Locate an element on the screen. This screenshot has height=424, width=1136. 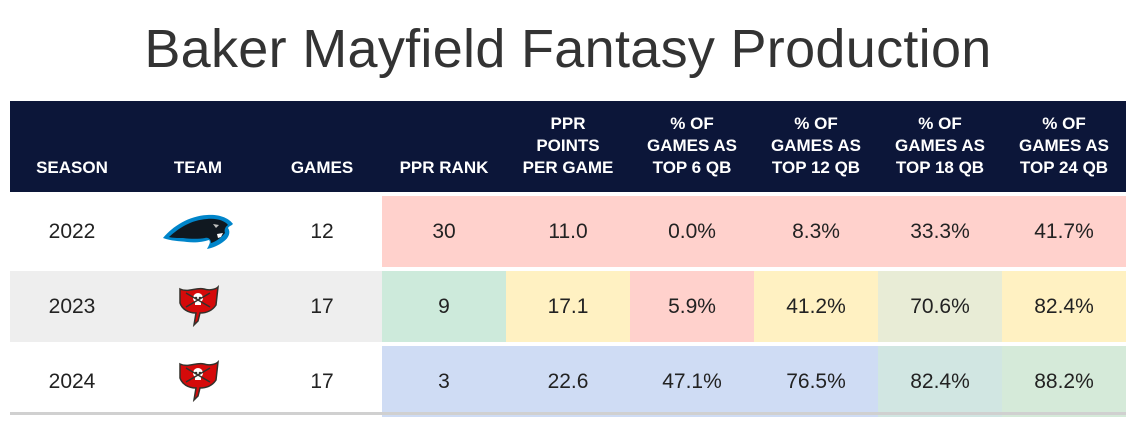
ppr-rank-cell: 3 is located at coordinates (444, 381).